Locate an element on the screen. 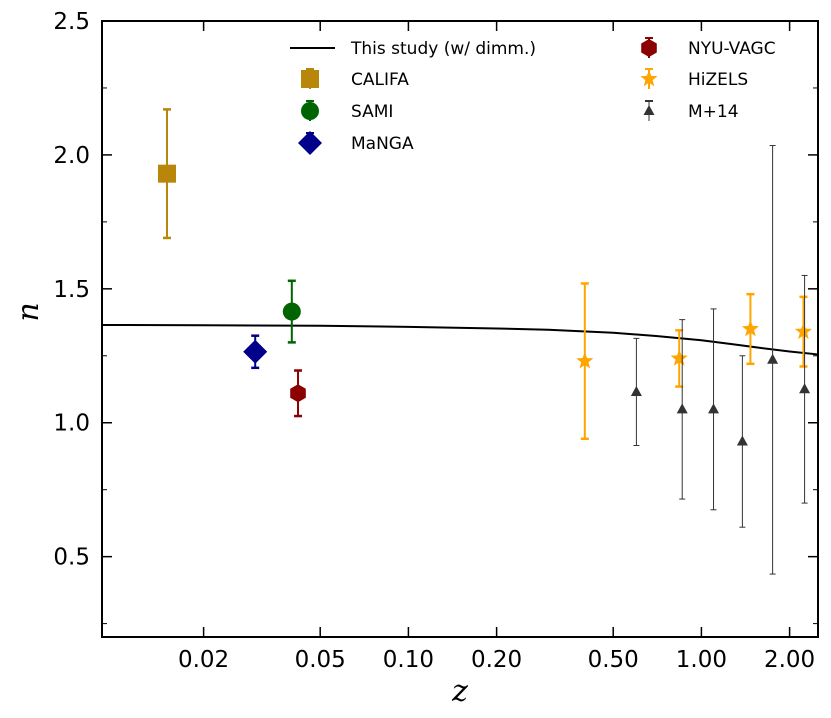 The width and height of the screenshot is (831, 718). legend-label: M+14 is located at coordinates (713, 112).